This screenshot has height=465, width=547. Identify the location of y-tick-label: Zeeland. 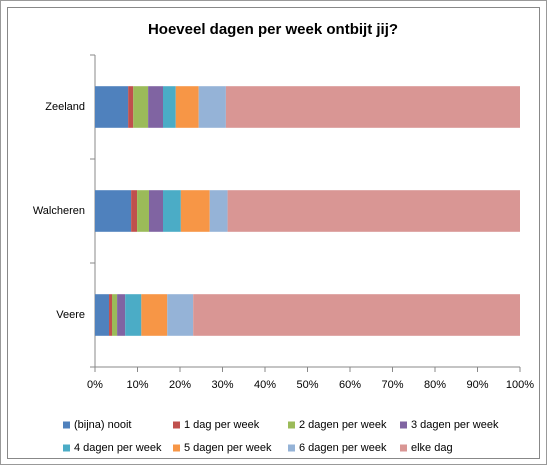
(65, 107).